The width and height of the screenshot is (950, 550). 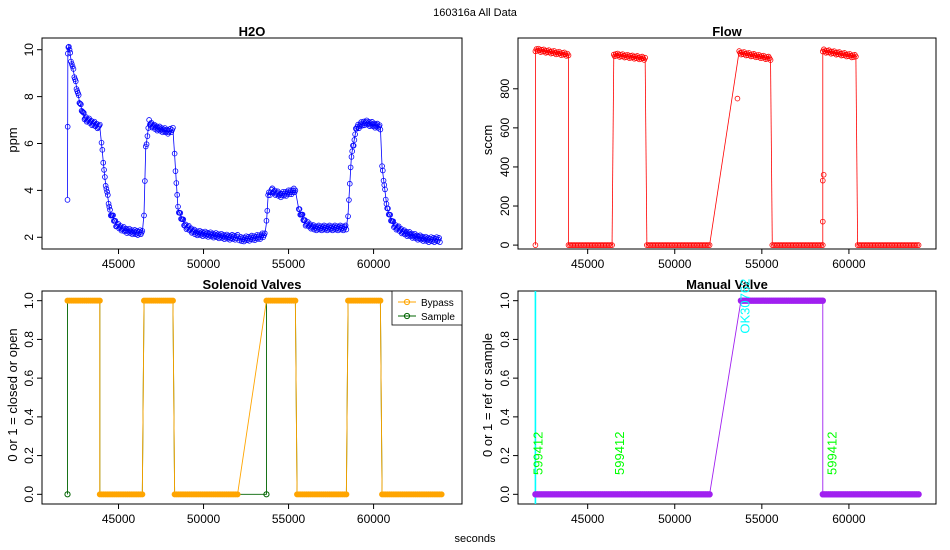 What do you see at coordinates (505, 339) in the screenshot?
I see `y-tick-label: 0.8` at bounding box center [505, 339].